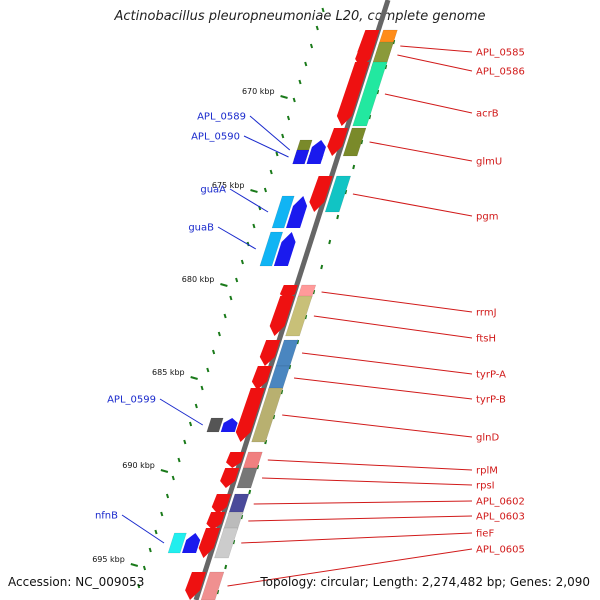 The height and width of the screenshot is (600, 600). I want to click on kbp-tick-label: 690 kbp, so click(138, 465).